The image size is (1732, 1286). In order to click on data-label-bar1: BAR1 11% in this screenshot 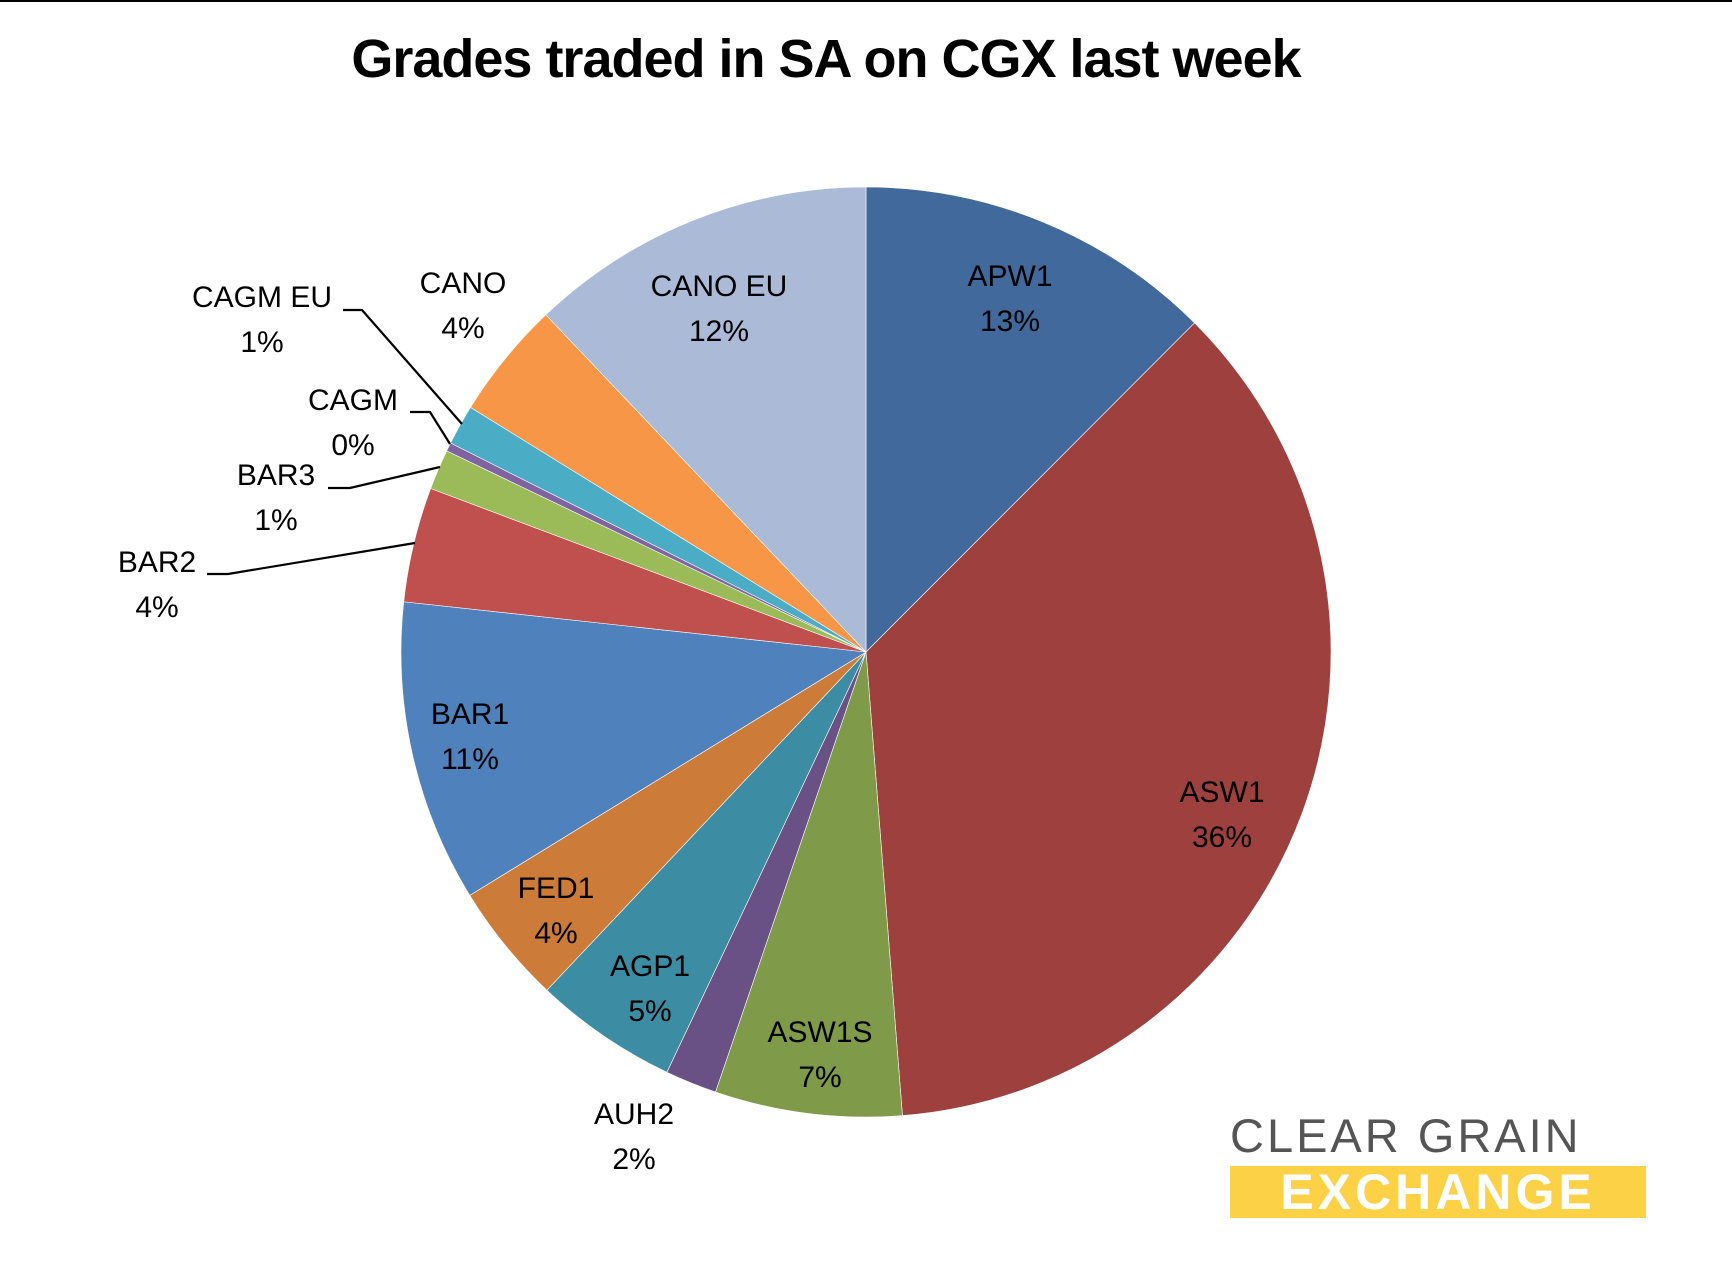, I will do `click(470, 737)`.